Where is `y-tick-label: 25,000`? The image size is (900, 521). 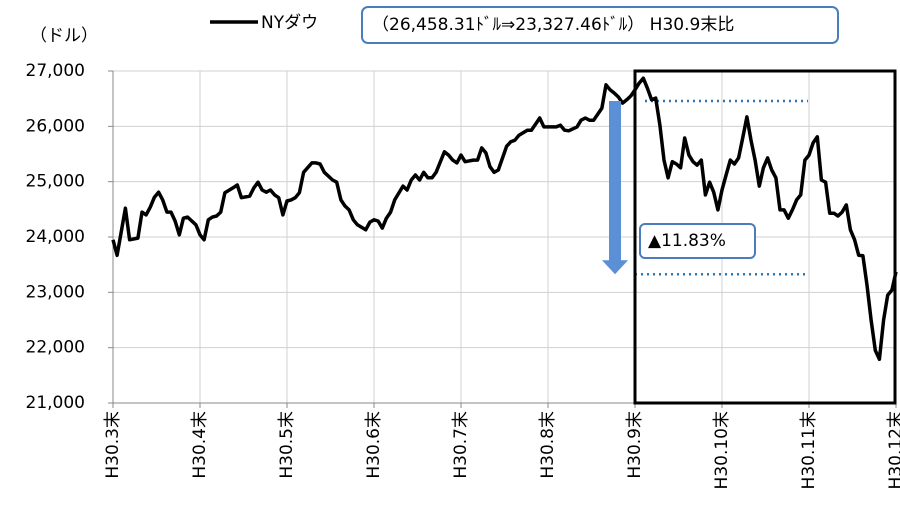 y-tick-label: 25,000 is located at coordinates (55, 182).